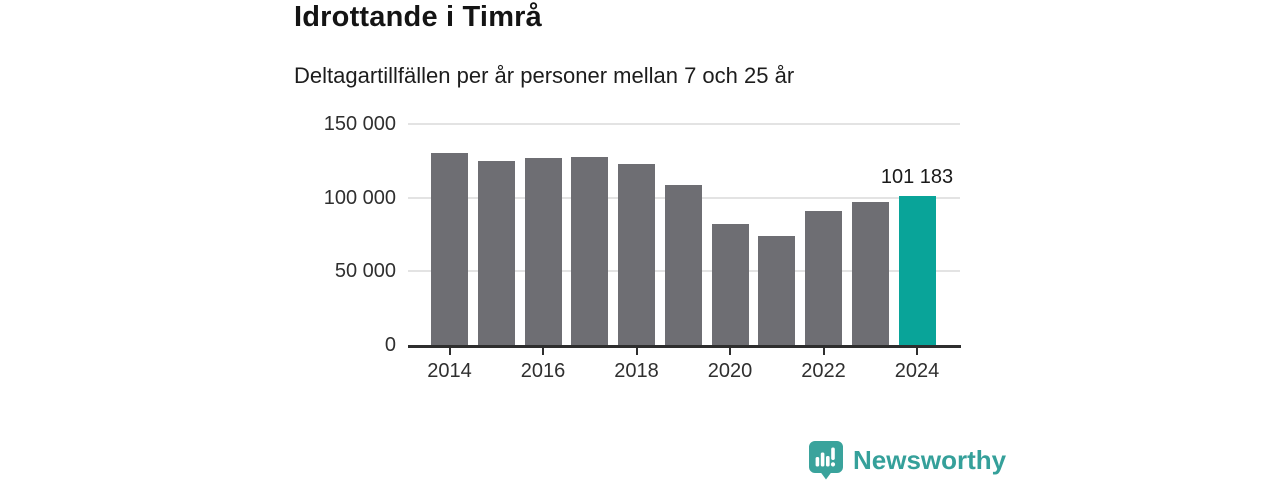 The height and width of the screenshot is (480, 1280). I want to click on y-axis-label: 0, so click(390, 345).